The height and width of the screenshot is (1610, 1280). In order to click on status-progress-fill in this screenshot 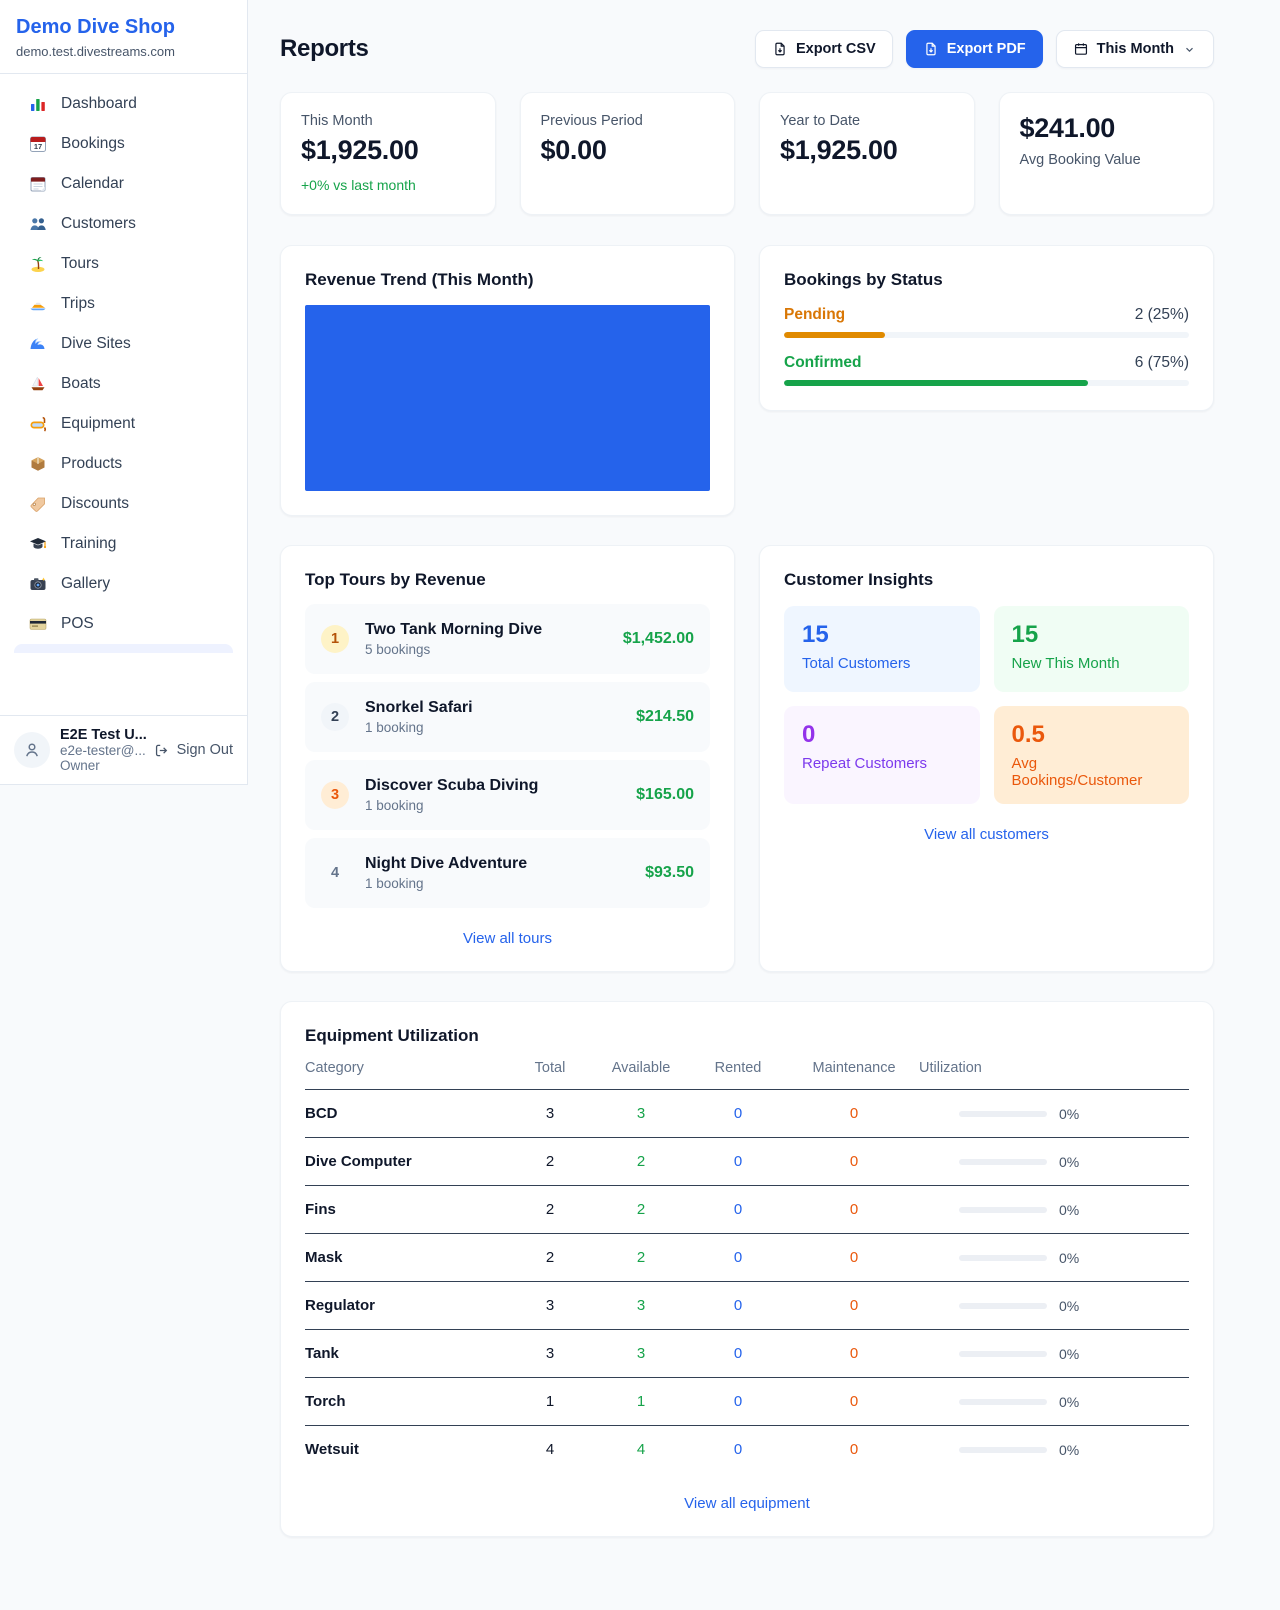, I will do `click(835, 335)`.